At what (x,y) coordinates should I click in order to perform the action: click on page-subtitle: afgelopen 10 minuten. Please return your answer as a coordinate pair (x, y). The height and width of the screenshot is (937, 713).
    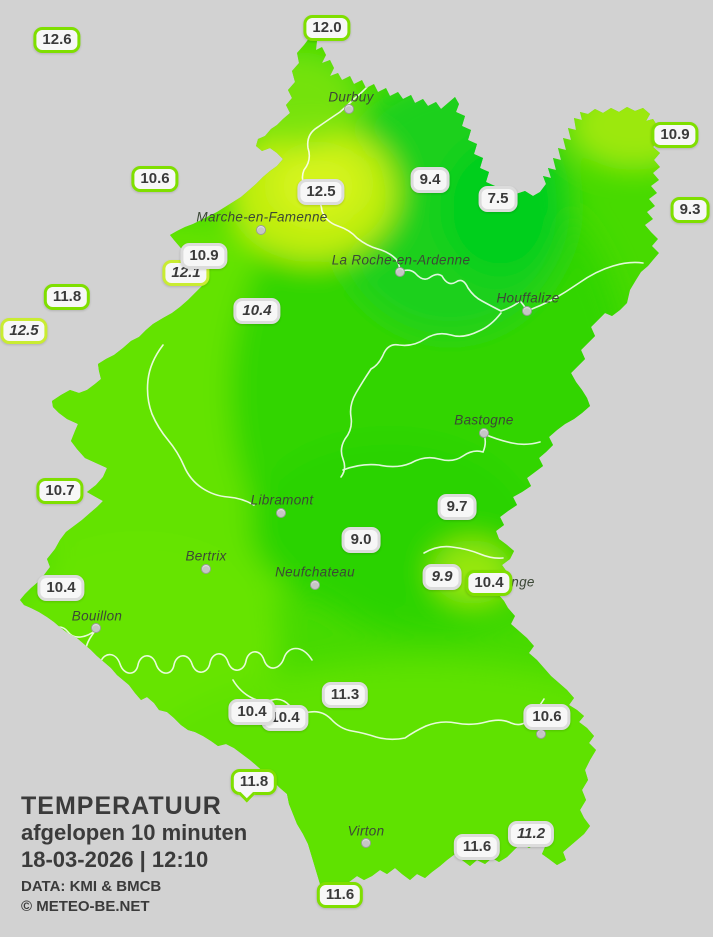
    Looking at the image, I should click on (134, 832).